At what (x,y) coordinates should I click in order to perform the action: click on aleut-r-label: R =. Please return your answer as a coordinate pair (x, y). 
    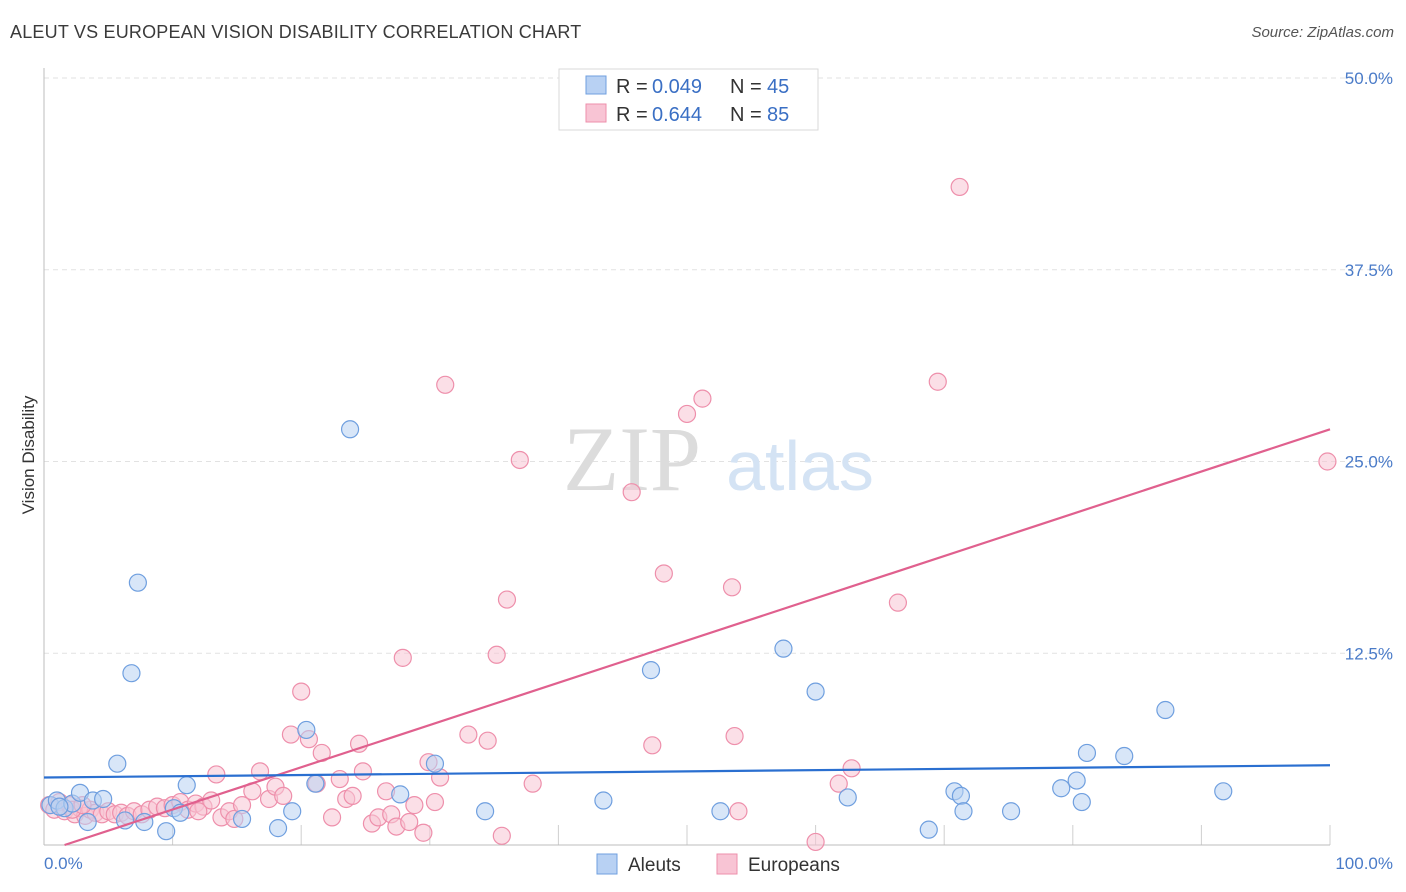
    Looking at the image, I should click on (632, 87).